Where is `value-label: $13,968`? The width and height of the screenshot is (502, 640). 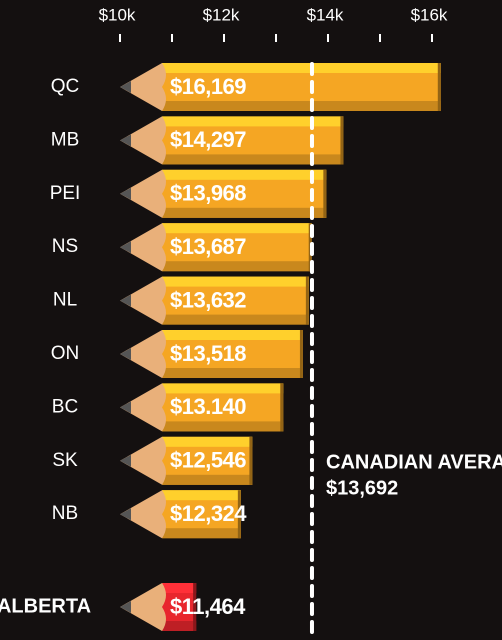
value-label: $13,968 is located at coordinates (208, 193).